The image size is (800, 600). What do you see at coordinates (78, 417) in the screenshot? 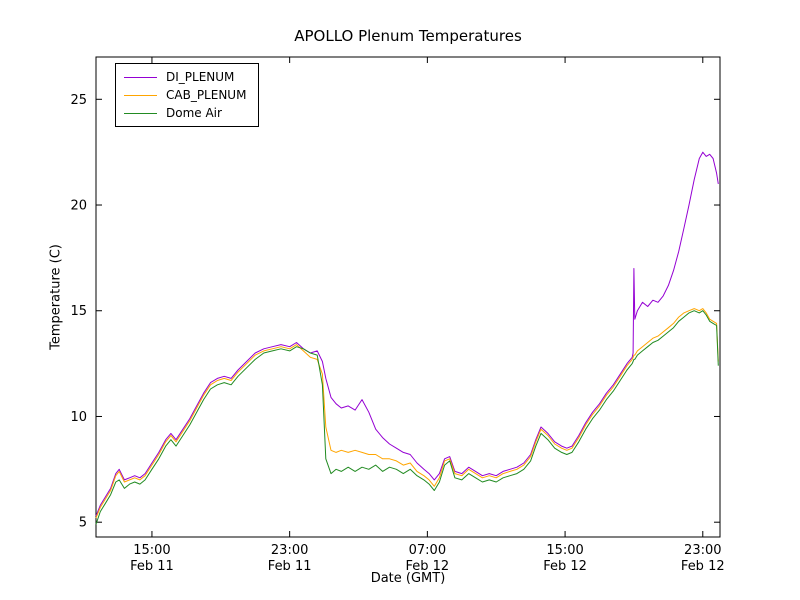
I see `y-tick-label: 10` at bounding box center [78, 417].